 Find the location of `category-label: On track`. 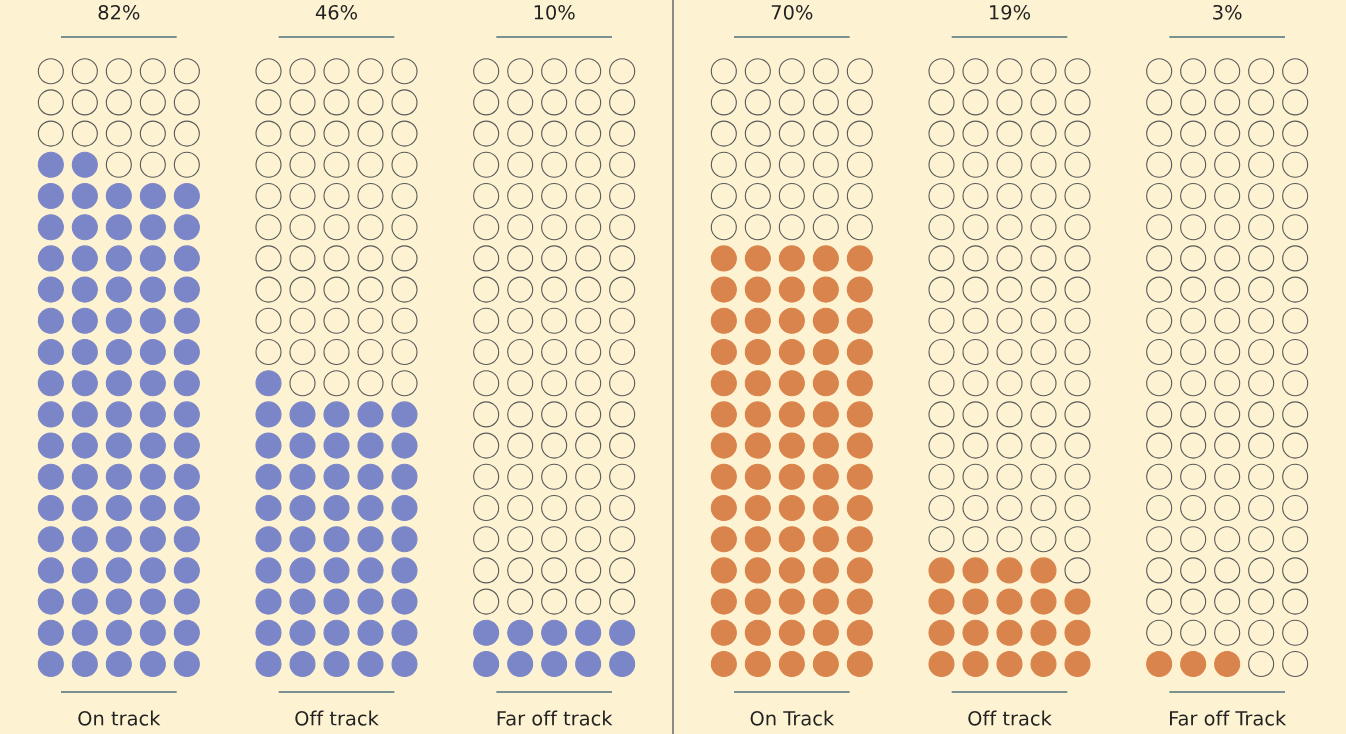

category-label: On track is located at coordinates (119, 718).